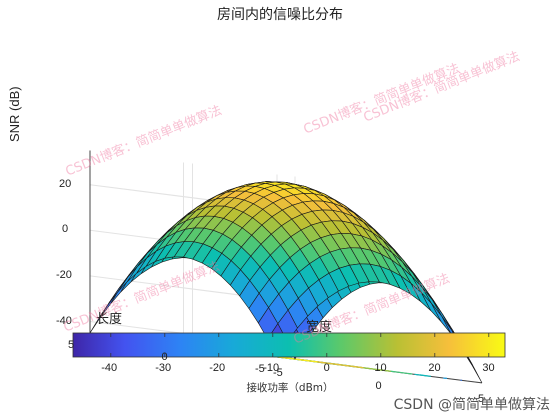 The height and width of the screenshot is (420, 560). What do you see at coordinates (488, 368) in the screenshot?
I see `colorbar-tick-label: 30` at bounding box center [488, 368].